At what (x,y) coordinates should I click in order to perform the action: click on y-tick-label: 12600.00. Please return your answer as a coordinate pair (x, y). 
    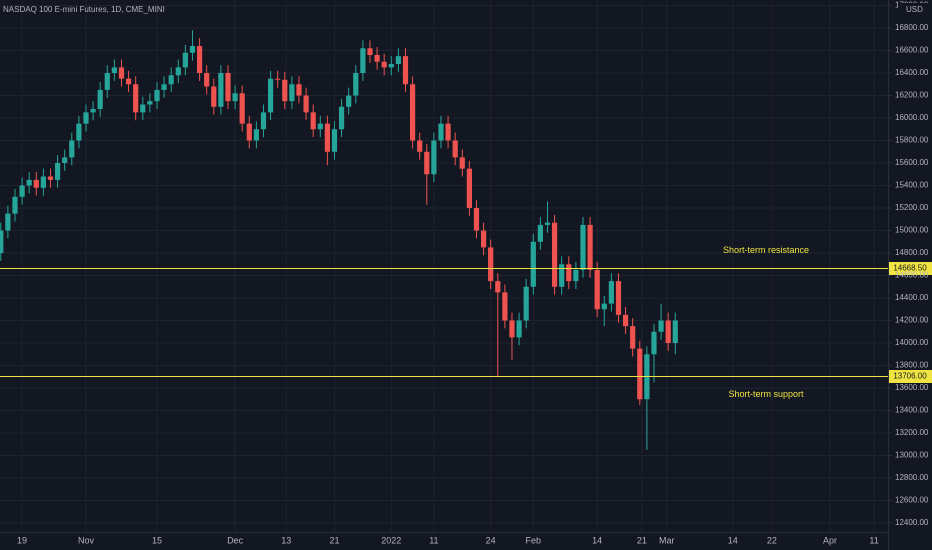
    Looking at the image, I should click on (912, 500).